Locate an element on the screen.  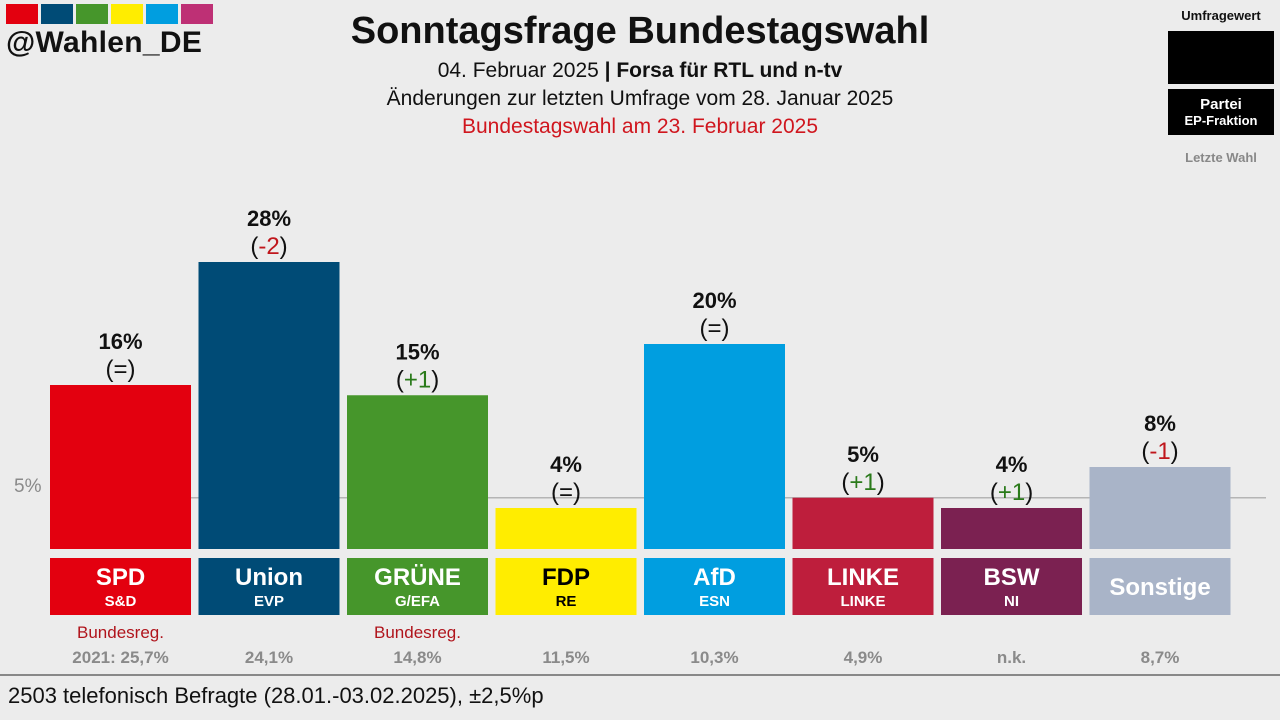
legend-ep-group: EP-Fraktion is located at coordinates (1221, 120).